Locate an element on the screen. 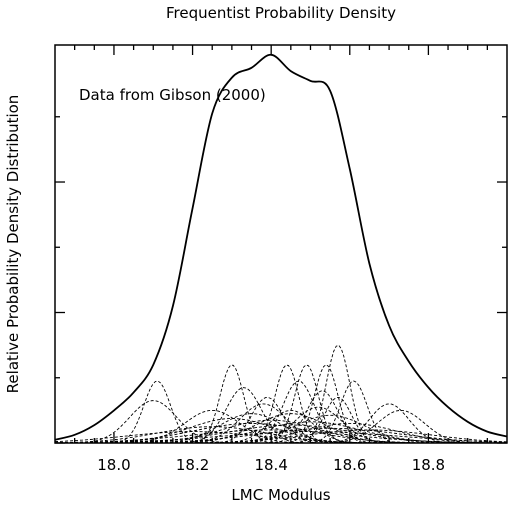  chart-title: Frequentist Probability Density is located at coordinates (281, 13).